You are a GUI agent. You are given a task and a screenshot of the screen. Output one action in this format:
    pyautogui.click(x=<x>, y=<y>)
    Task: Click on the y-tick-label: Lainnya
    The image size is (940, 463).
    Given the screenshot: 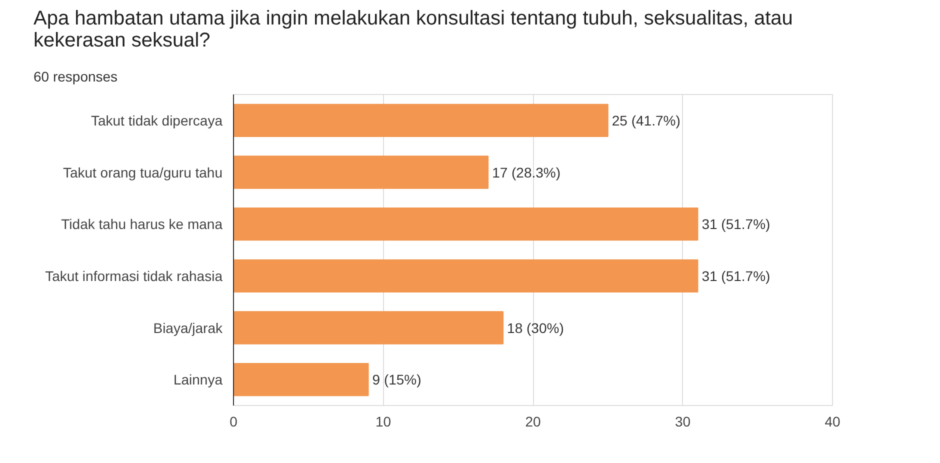 What is the action you would take?
    pyautogui.click(x=198, y=380)
    